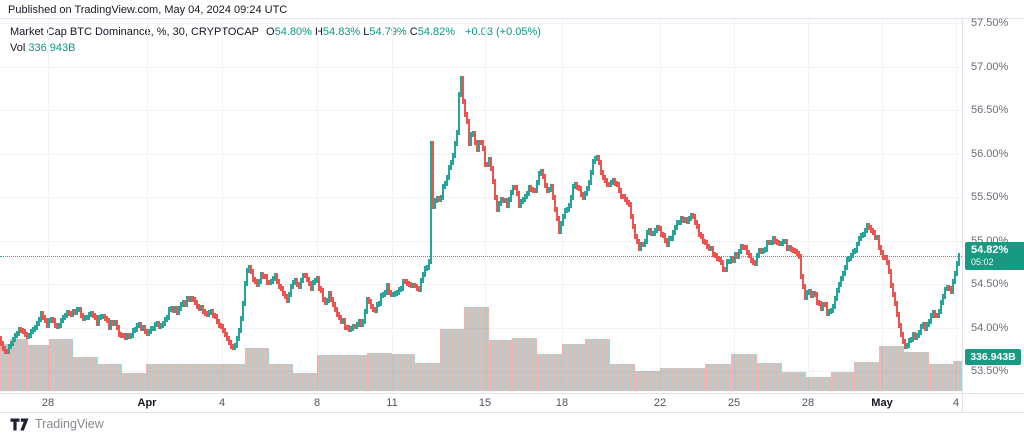  What do you see at coordinates (19, 424) in the screenshot?
I see `tradingview-logo-icon` at bounding box center [19, 424].